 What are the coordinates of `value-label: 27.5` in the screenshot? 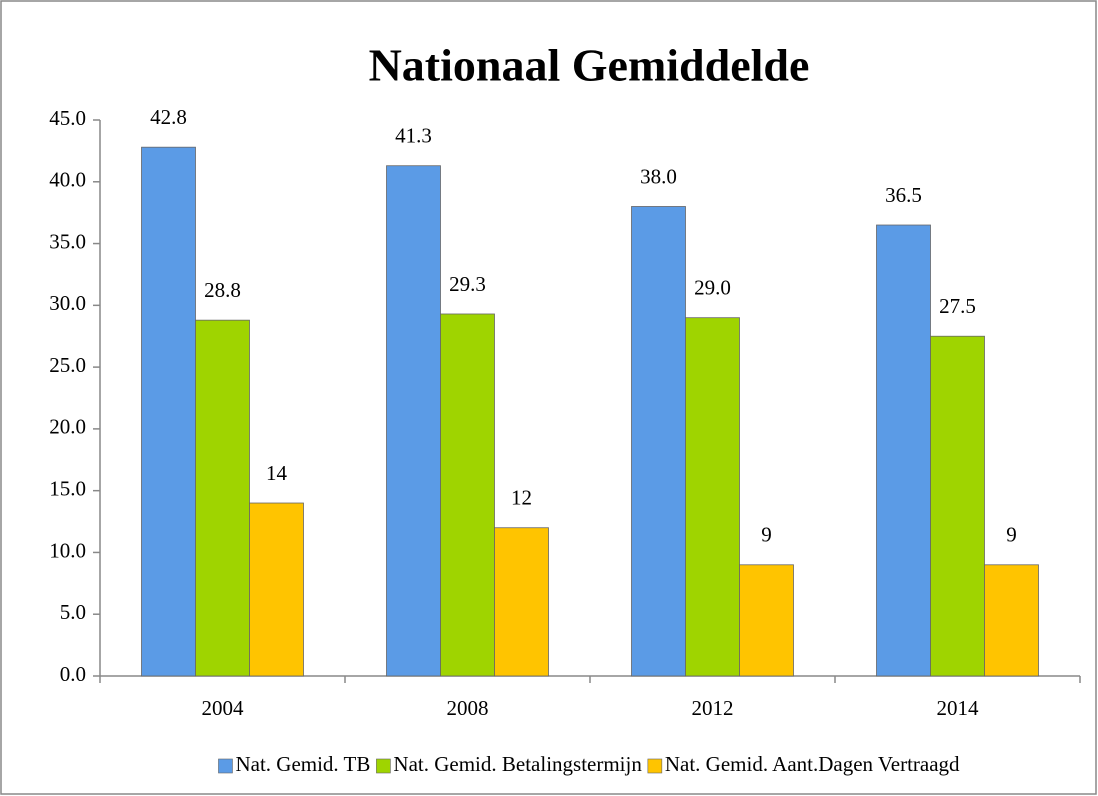 It's located at (957, 306).